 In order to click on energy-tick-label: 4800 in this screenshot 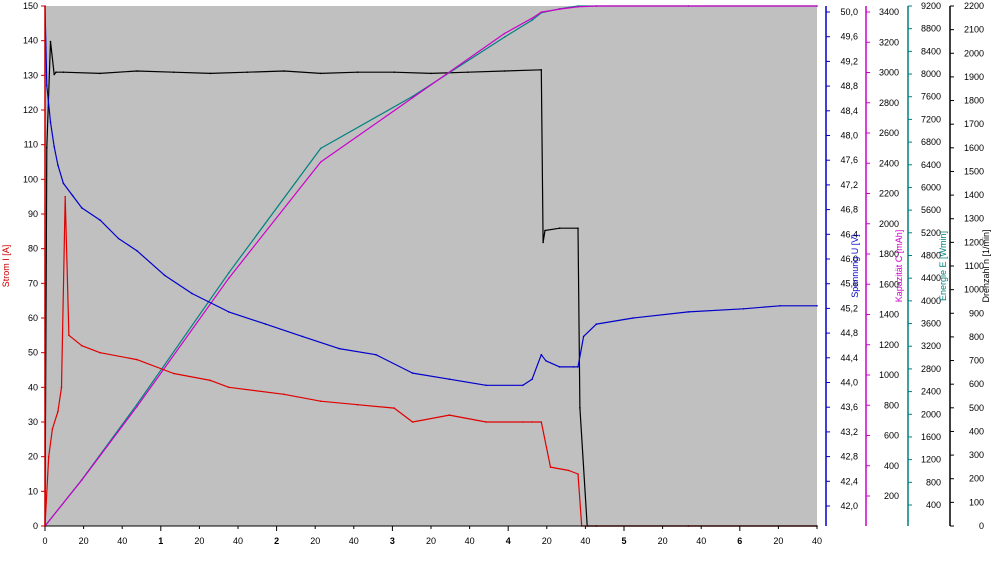, I will do `click(931, 256)`.